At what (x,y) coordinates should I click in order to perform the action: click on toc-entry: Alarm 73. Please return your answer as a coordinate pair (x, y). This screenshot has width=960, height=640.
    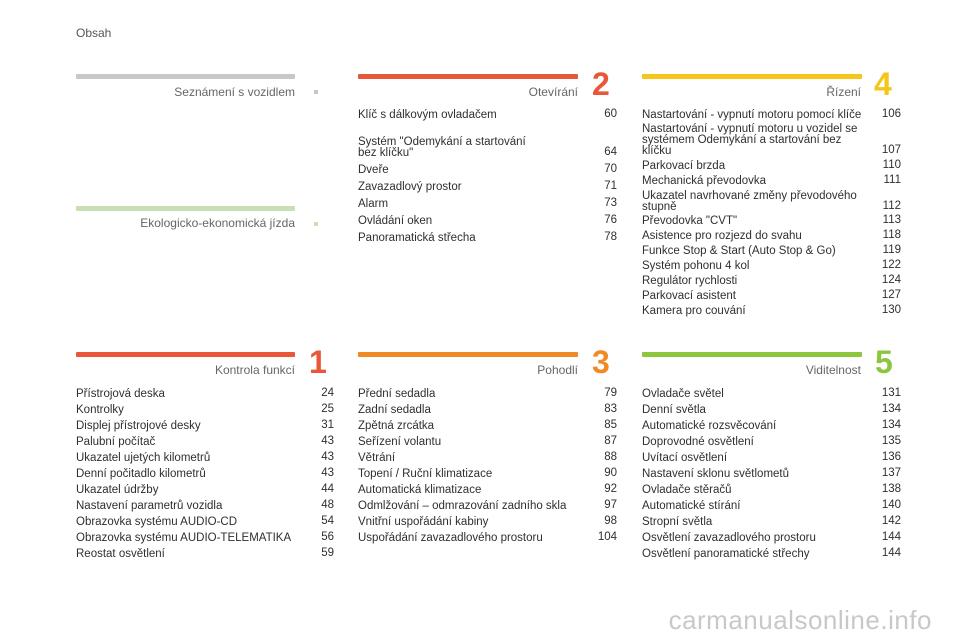
    Looking at the image, I should click on (487, 203).